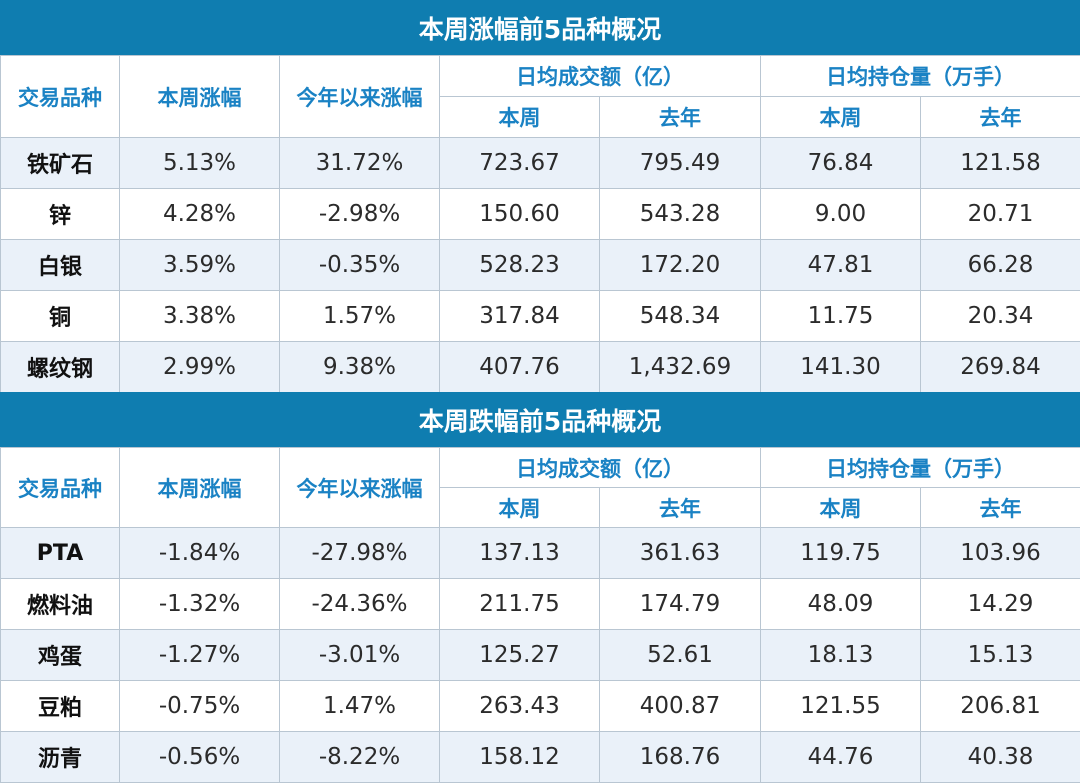 This screenshot has height=783, width=1080. Describe the element at coordinates (199, 214) in the screenshot. I see `week-change-cell: 4.28%` at that location.